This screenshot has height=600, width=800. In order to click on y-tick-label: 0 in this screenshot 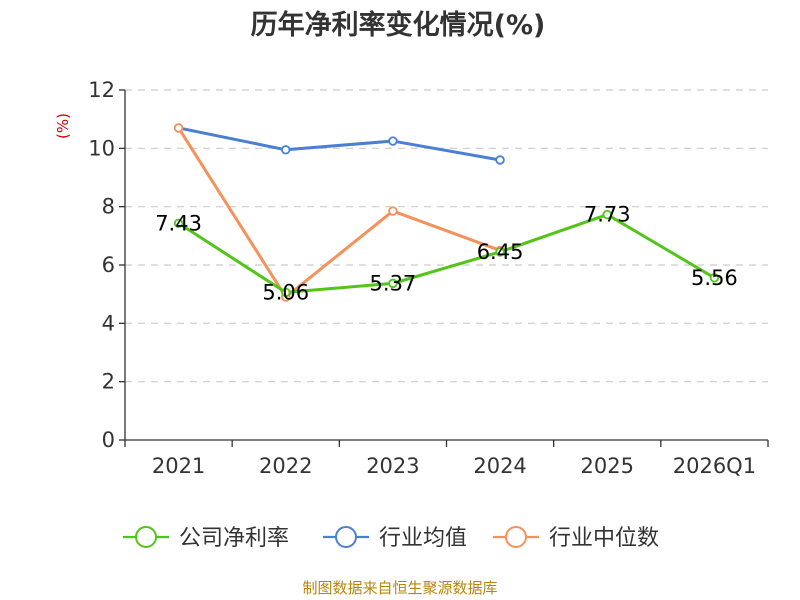, I will do `click(108, 440)`.